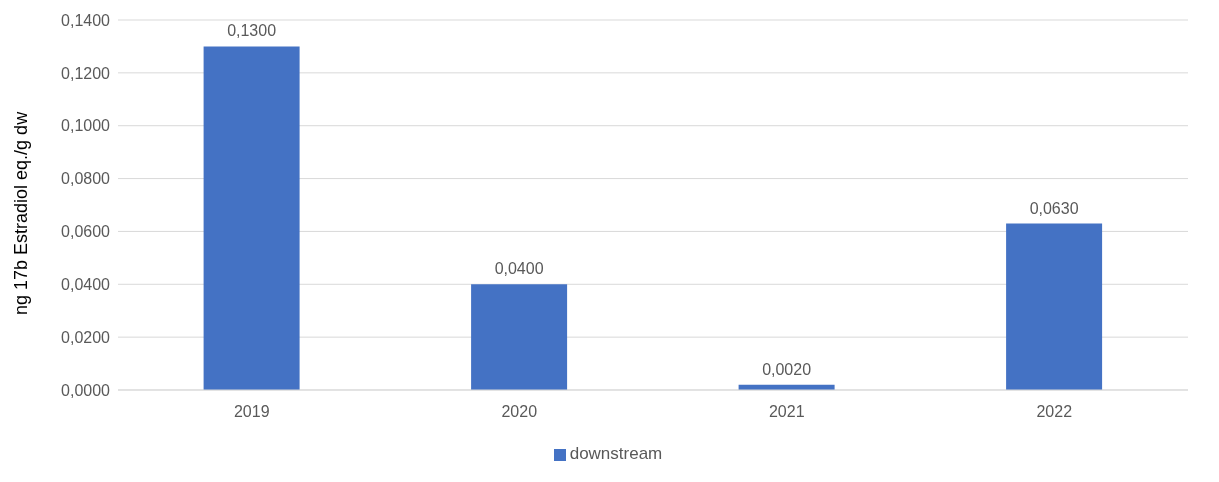 The image size is (1219, 482). What do you see at coordinates (1054, 208) in the screenshot?
I see `data-label: 0,0630` at bounding box center [1054, 208].